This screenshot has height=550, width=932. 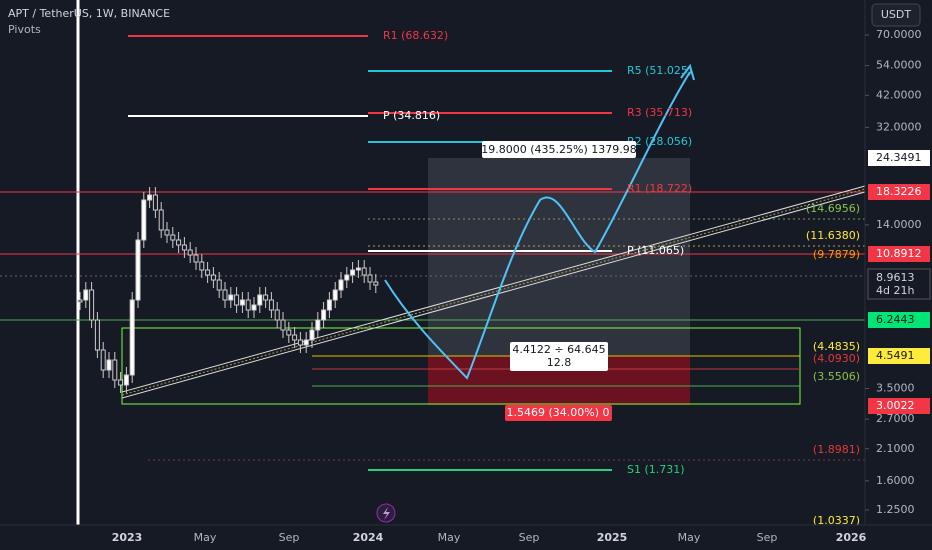 What do you see at coordinates (558, 349) in the screenshot?
I see `measure-label: 4.4122 ÷ 64.645` at bounding box center [558, 349].